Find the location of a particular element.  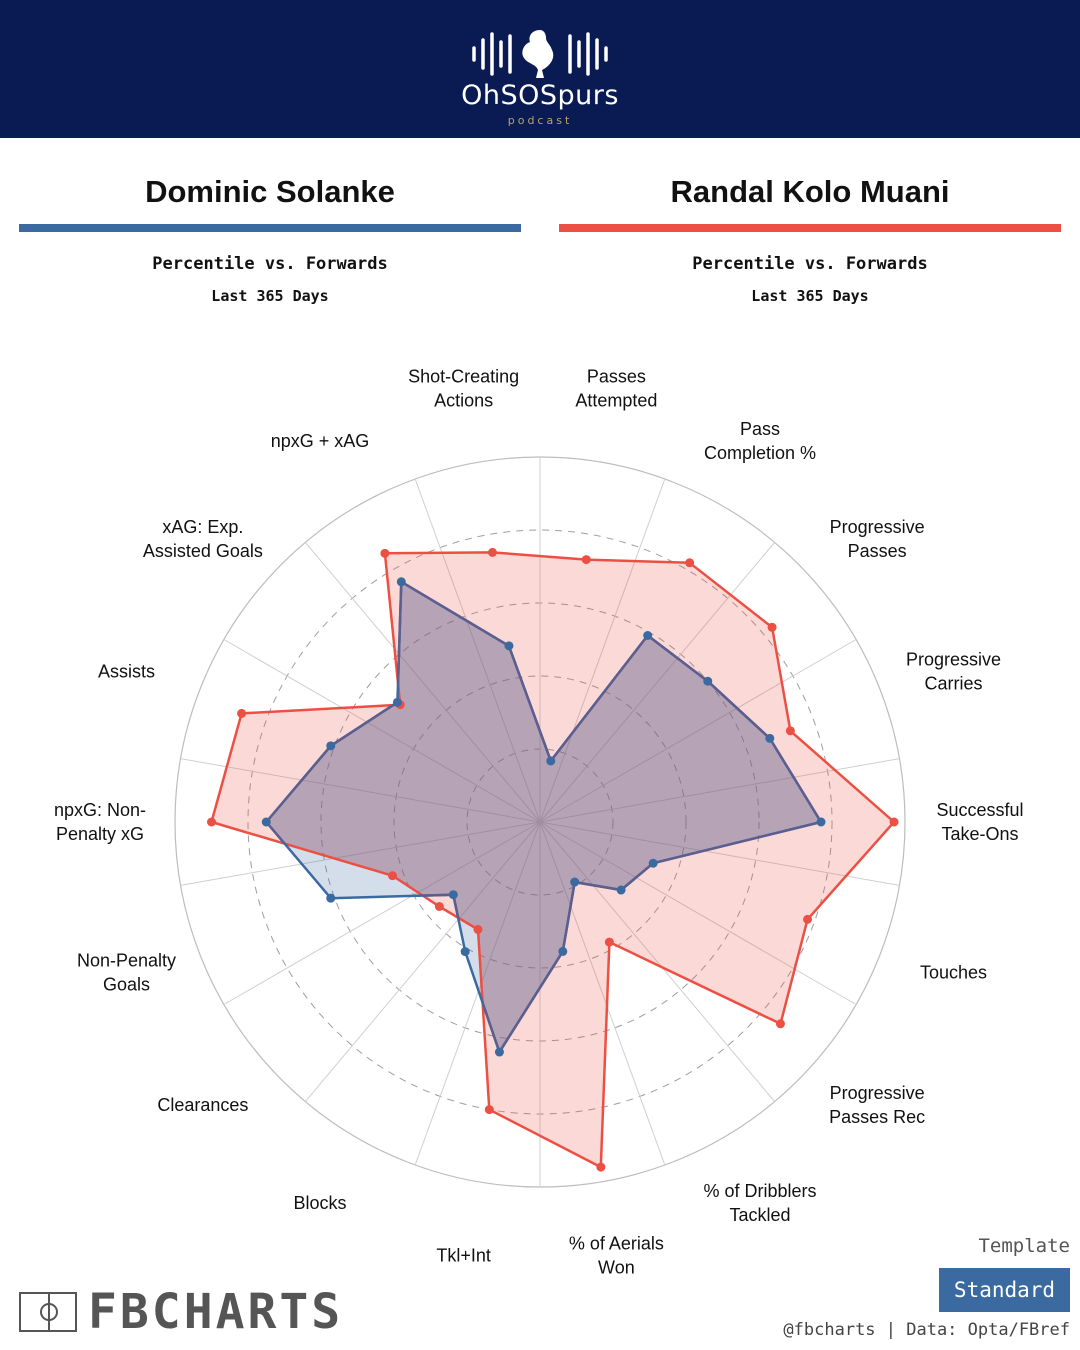

axis-label: xAG: Exp. Assisted Goals is located at coordinates (203, 539).